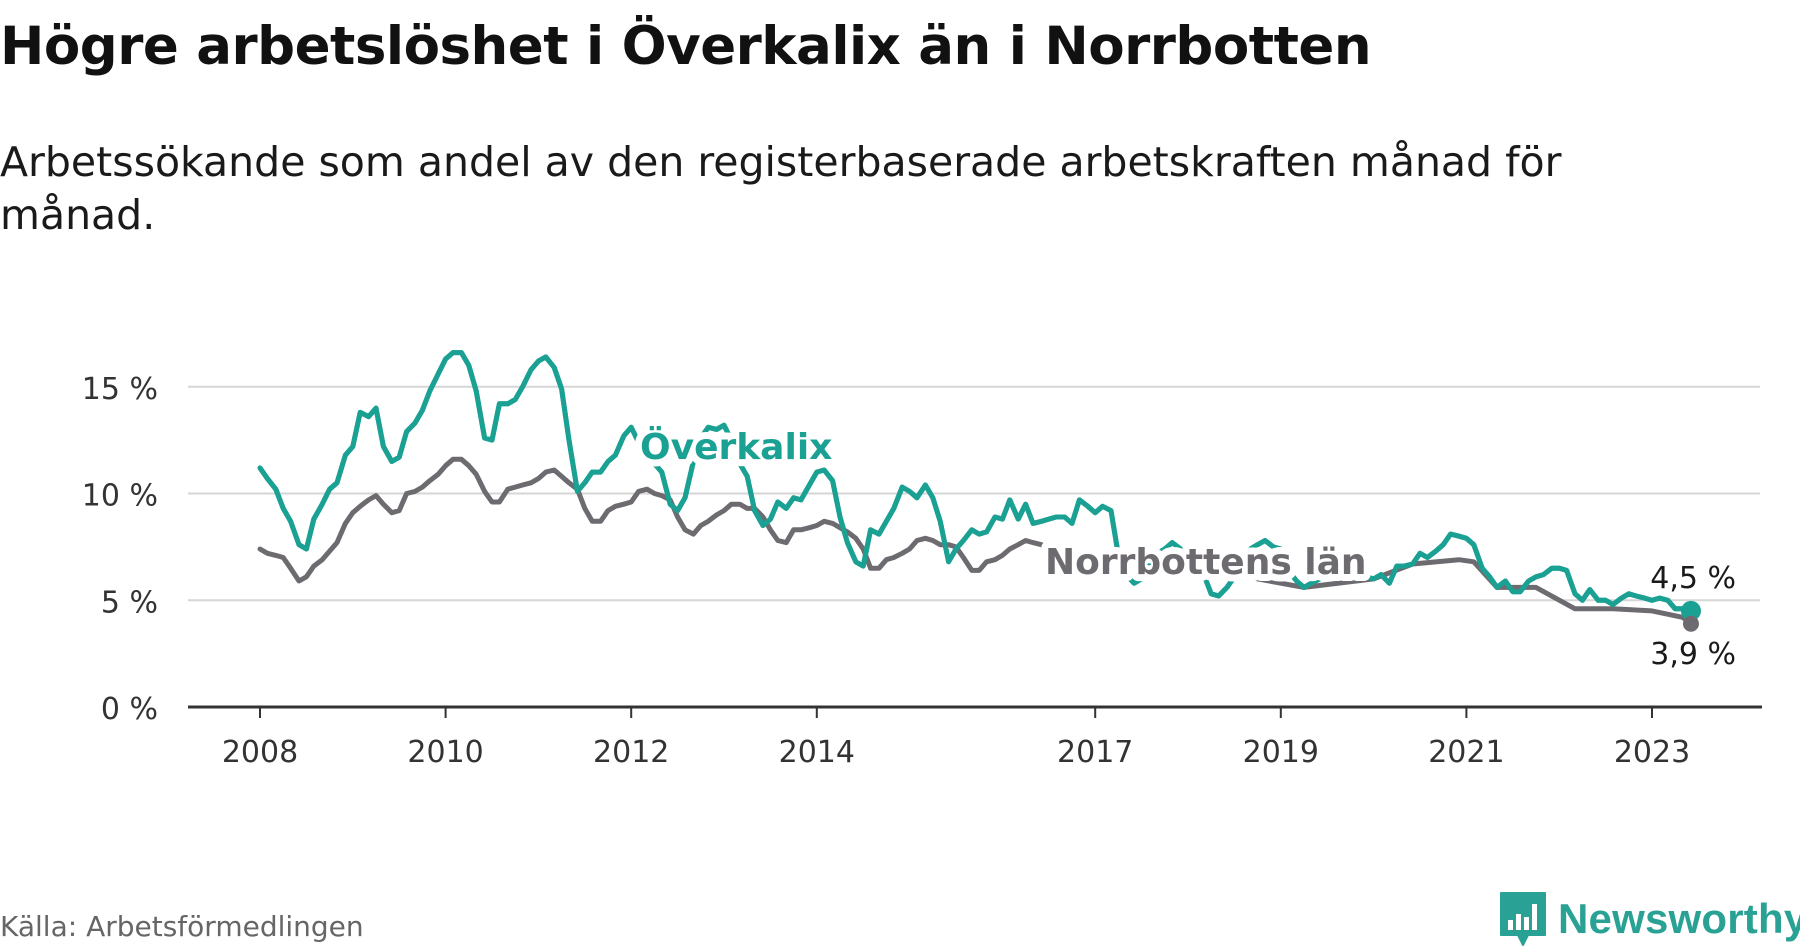  What do you see at coordinates (445, 752) in the screenshot?
I see `x-tick-label-2010: 2010` at bounding box center [445, 752].